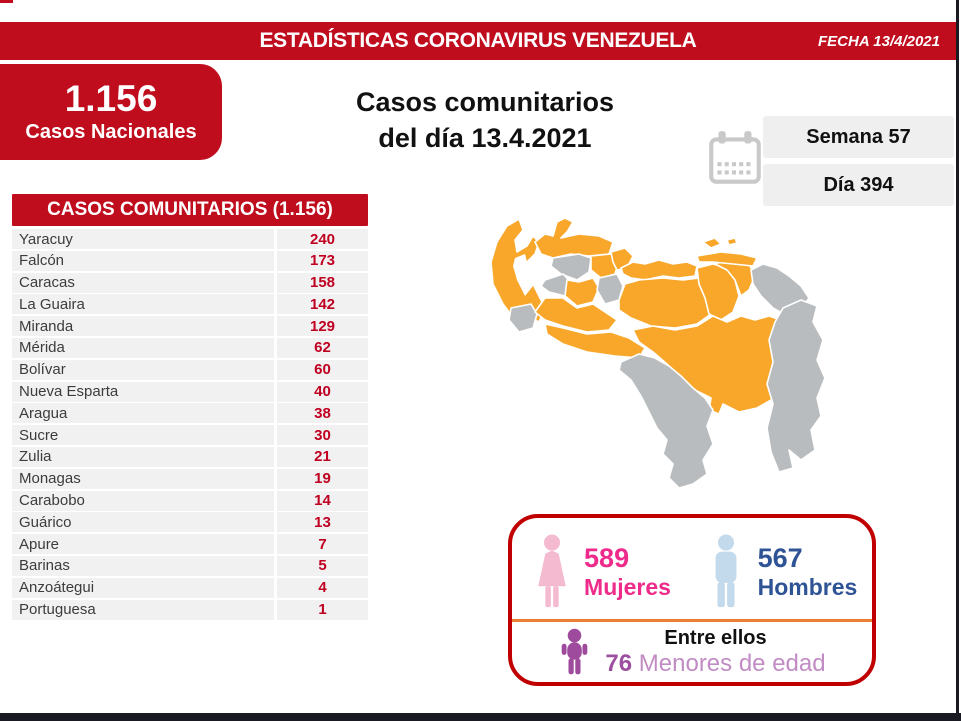 The width and height of the screenshot is (961, 721). I want to click on table-row: Mérida 62, so click(190, 347).